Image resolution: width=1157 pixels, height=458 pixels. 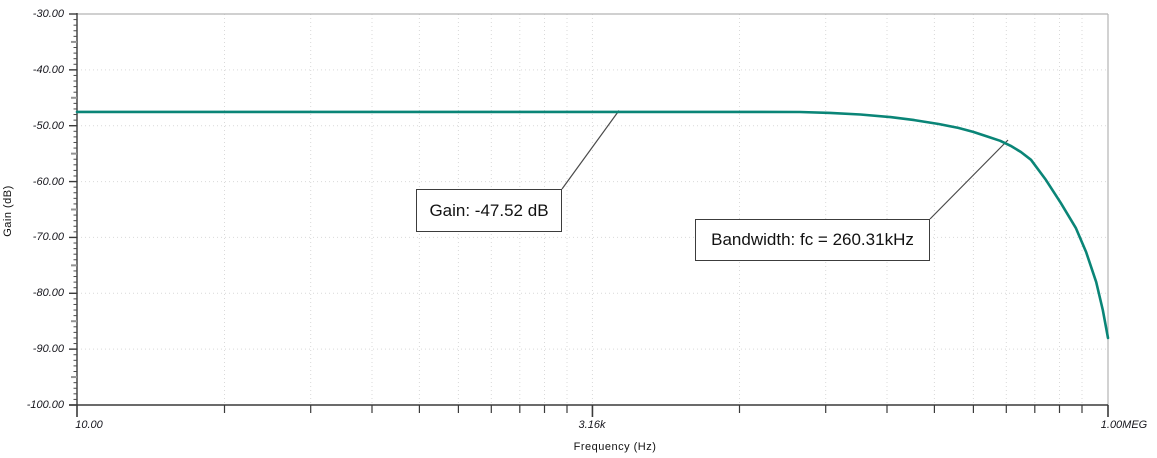 What do you see at coordinates (48, 69) in the screenshot?
I see `y-tick-label: -40.00` at bounding box center [48, 69].